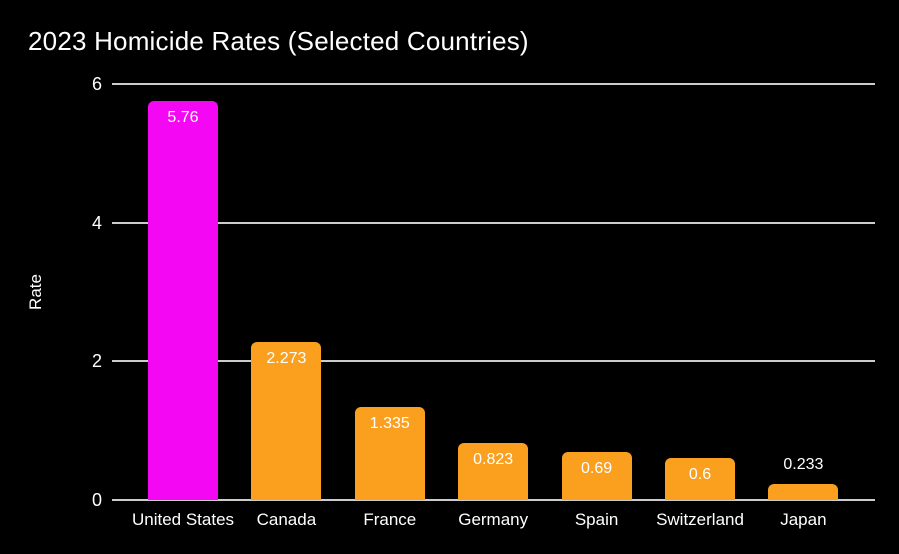  What do you see at coordinates (596, 519) in the screenshot?
I see `x-tick-label-spain: Spain` at bounding box center [596, 519].